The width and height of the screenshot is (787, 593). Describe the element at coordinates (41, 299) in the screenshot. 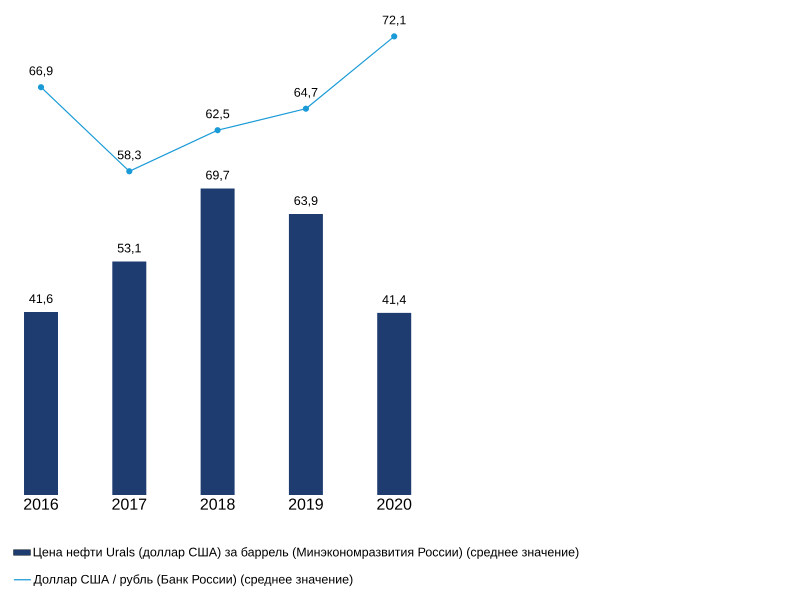

I see `data-label: 41,6` at that location.